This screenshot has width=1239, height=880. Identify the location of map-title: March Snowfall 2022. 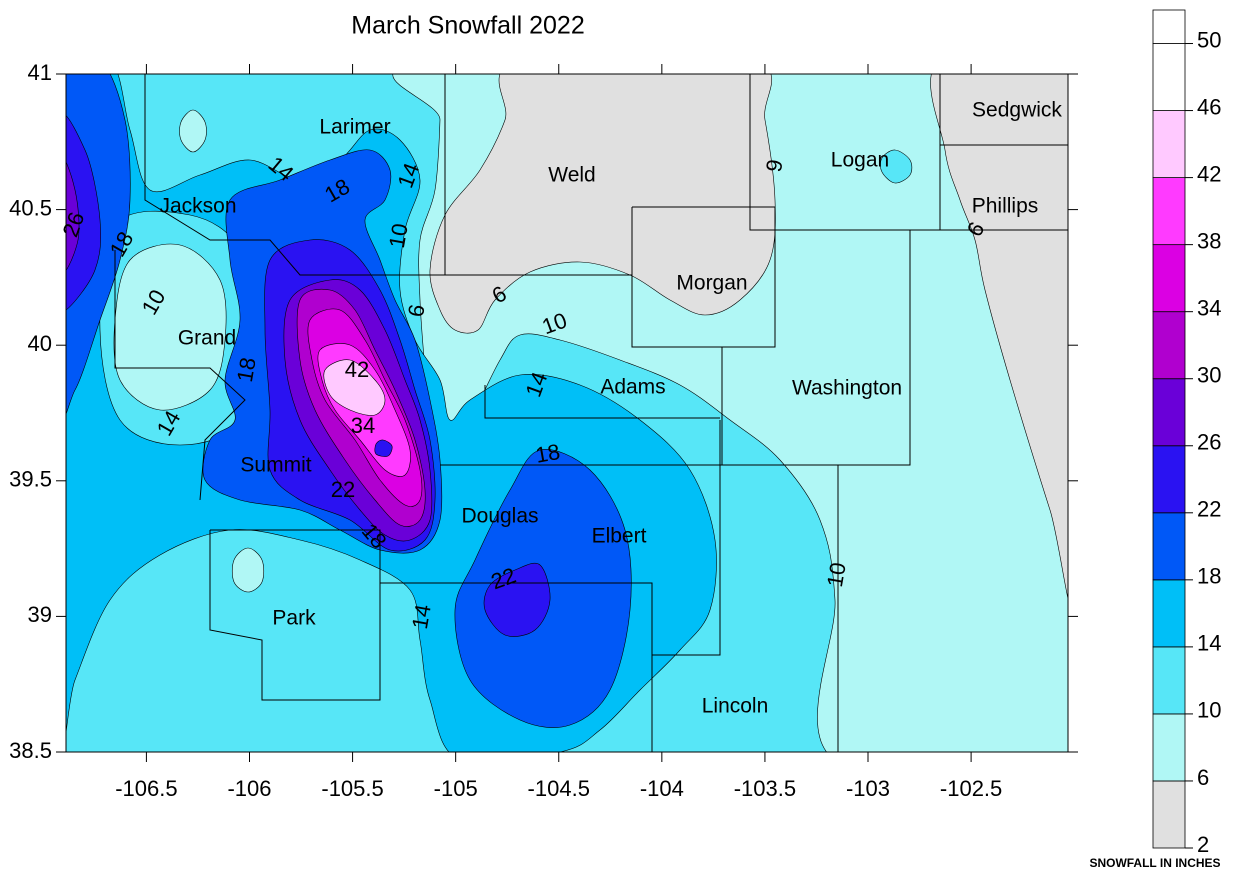
(467, 26).